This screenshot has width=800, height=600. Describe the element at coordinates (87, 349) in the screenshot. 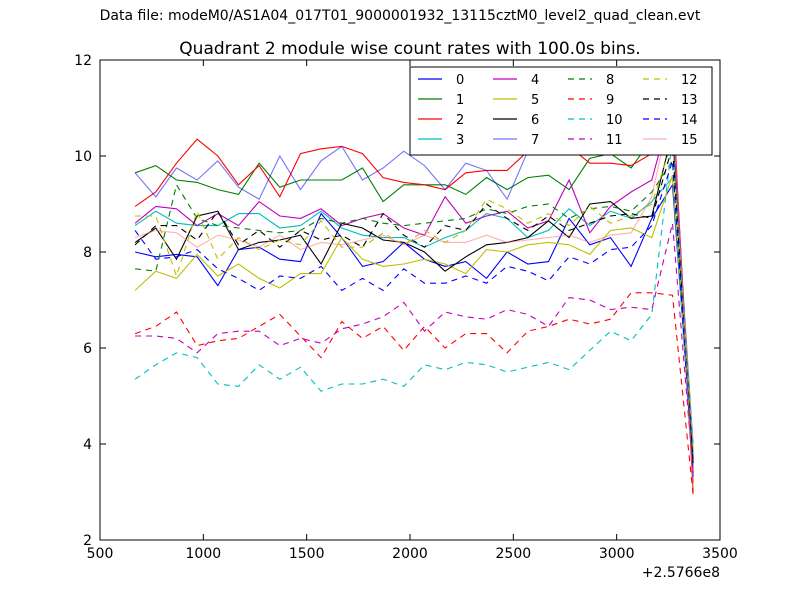

I see `y-tick-label: 6` at that location.